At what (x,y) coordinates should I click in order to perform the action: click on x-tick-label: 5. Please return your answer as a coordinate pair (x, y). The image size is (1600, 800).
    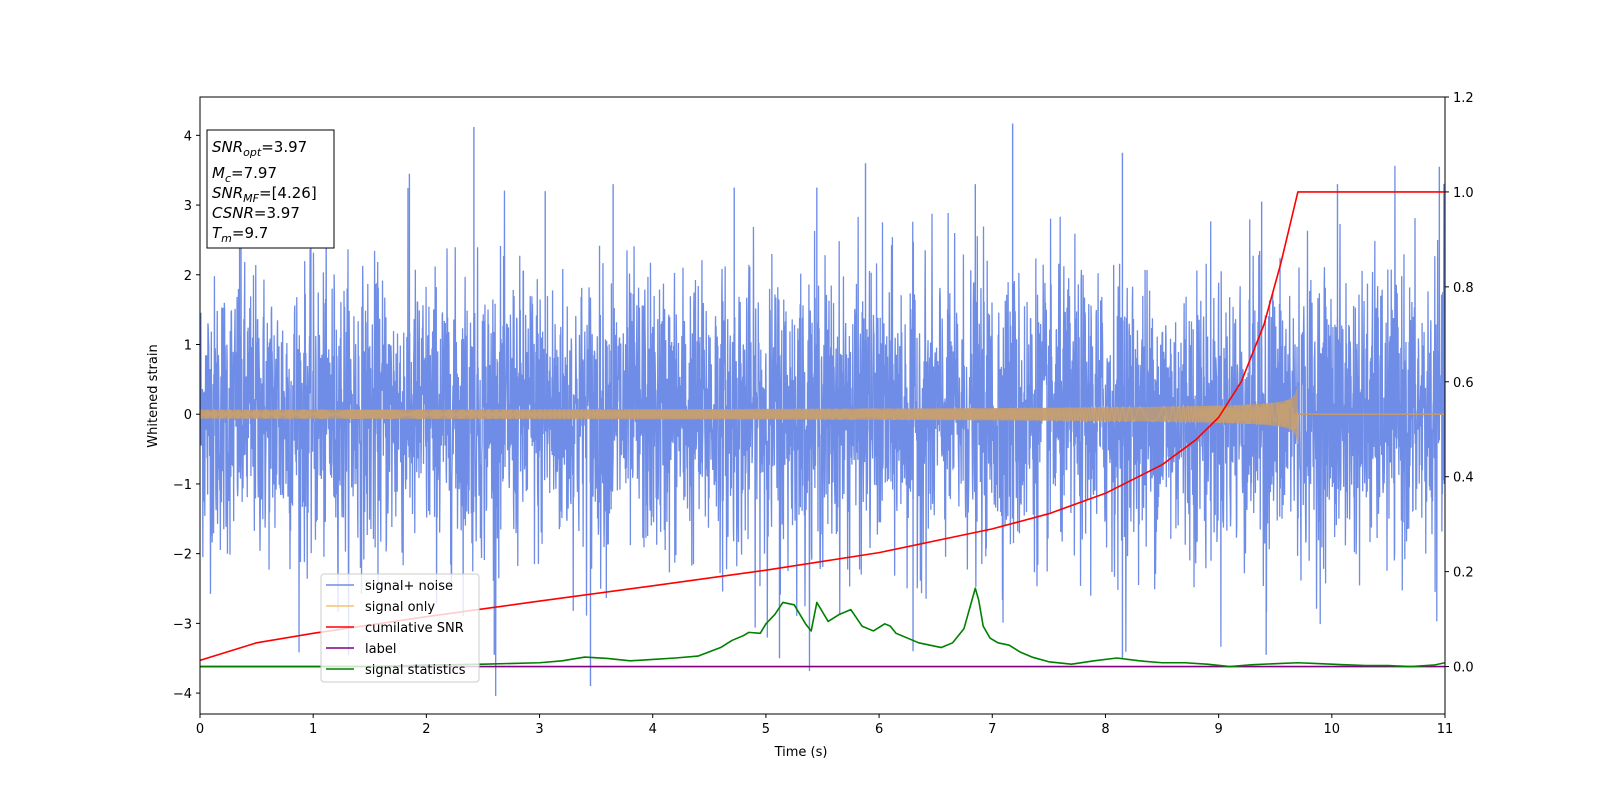
    Looking at the image, I should click on (766, 729).